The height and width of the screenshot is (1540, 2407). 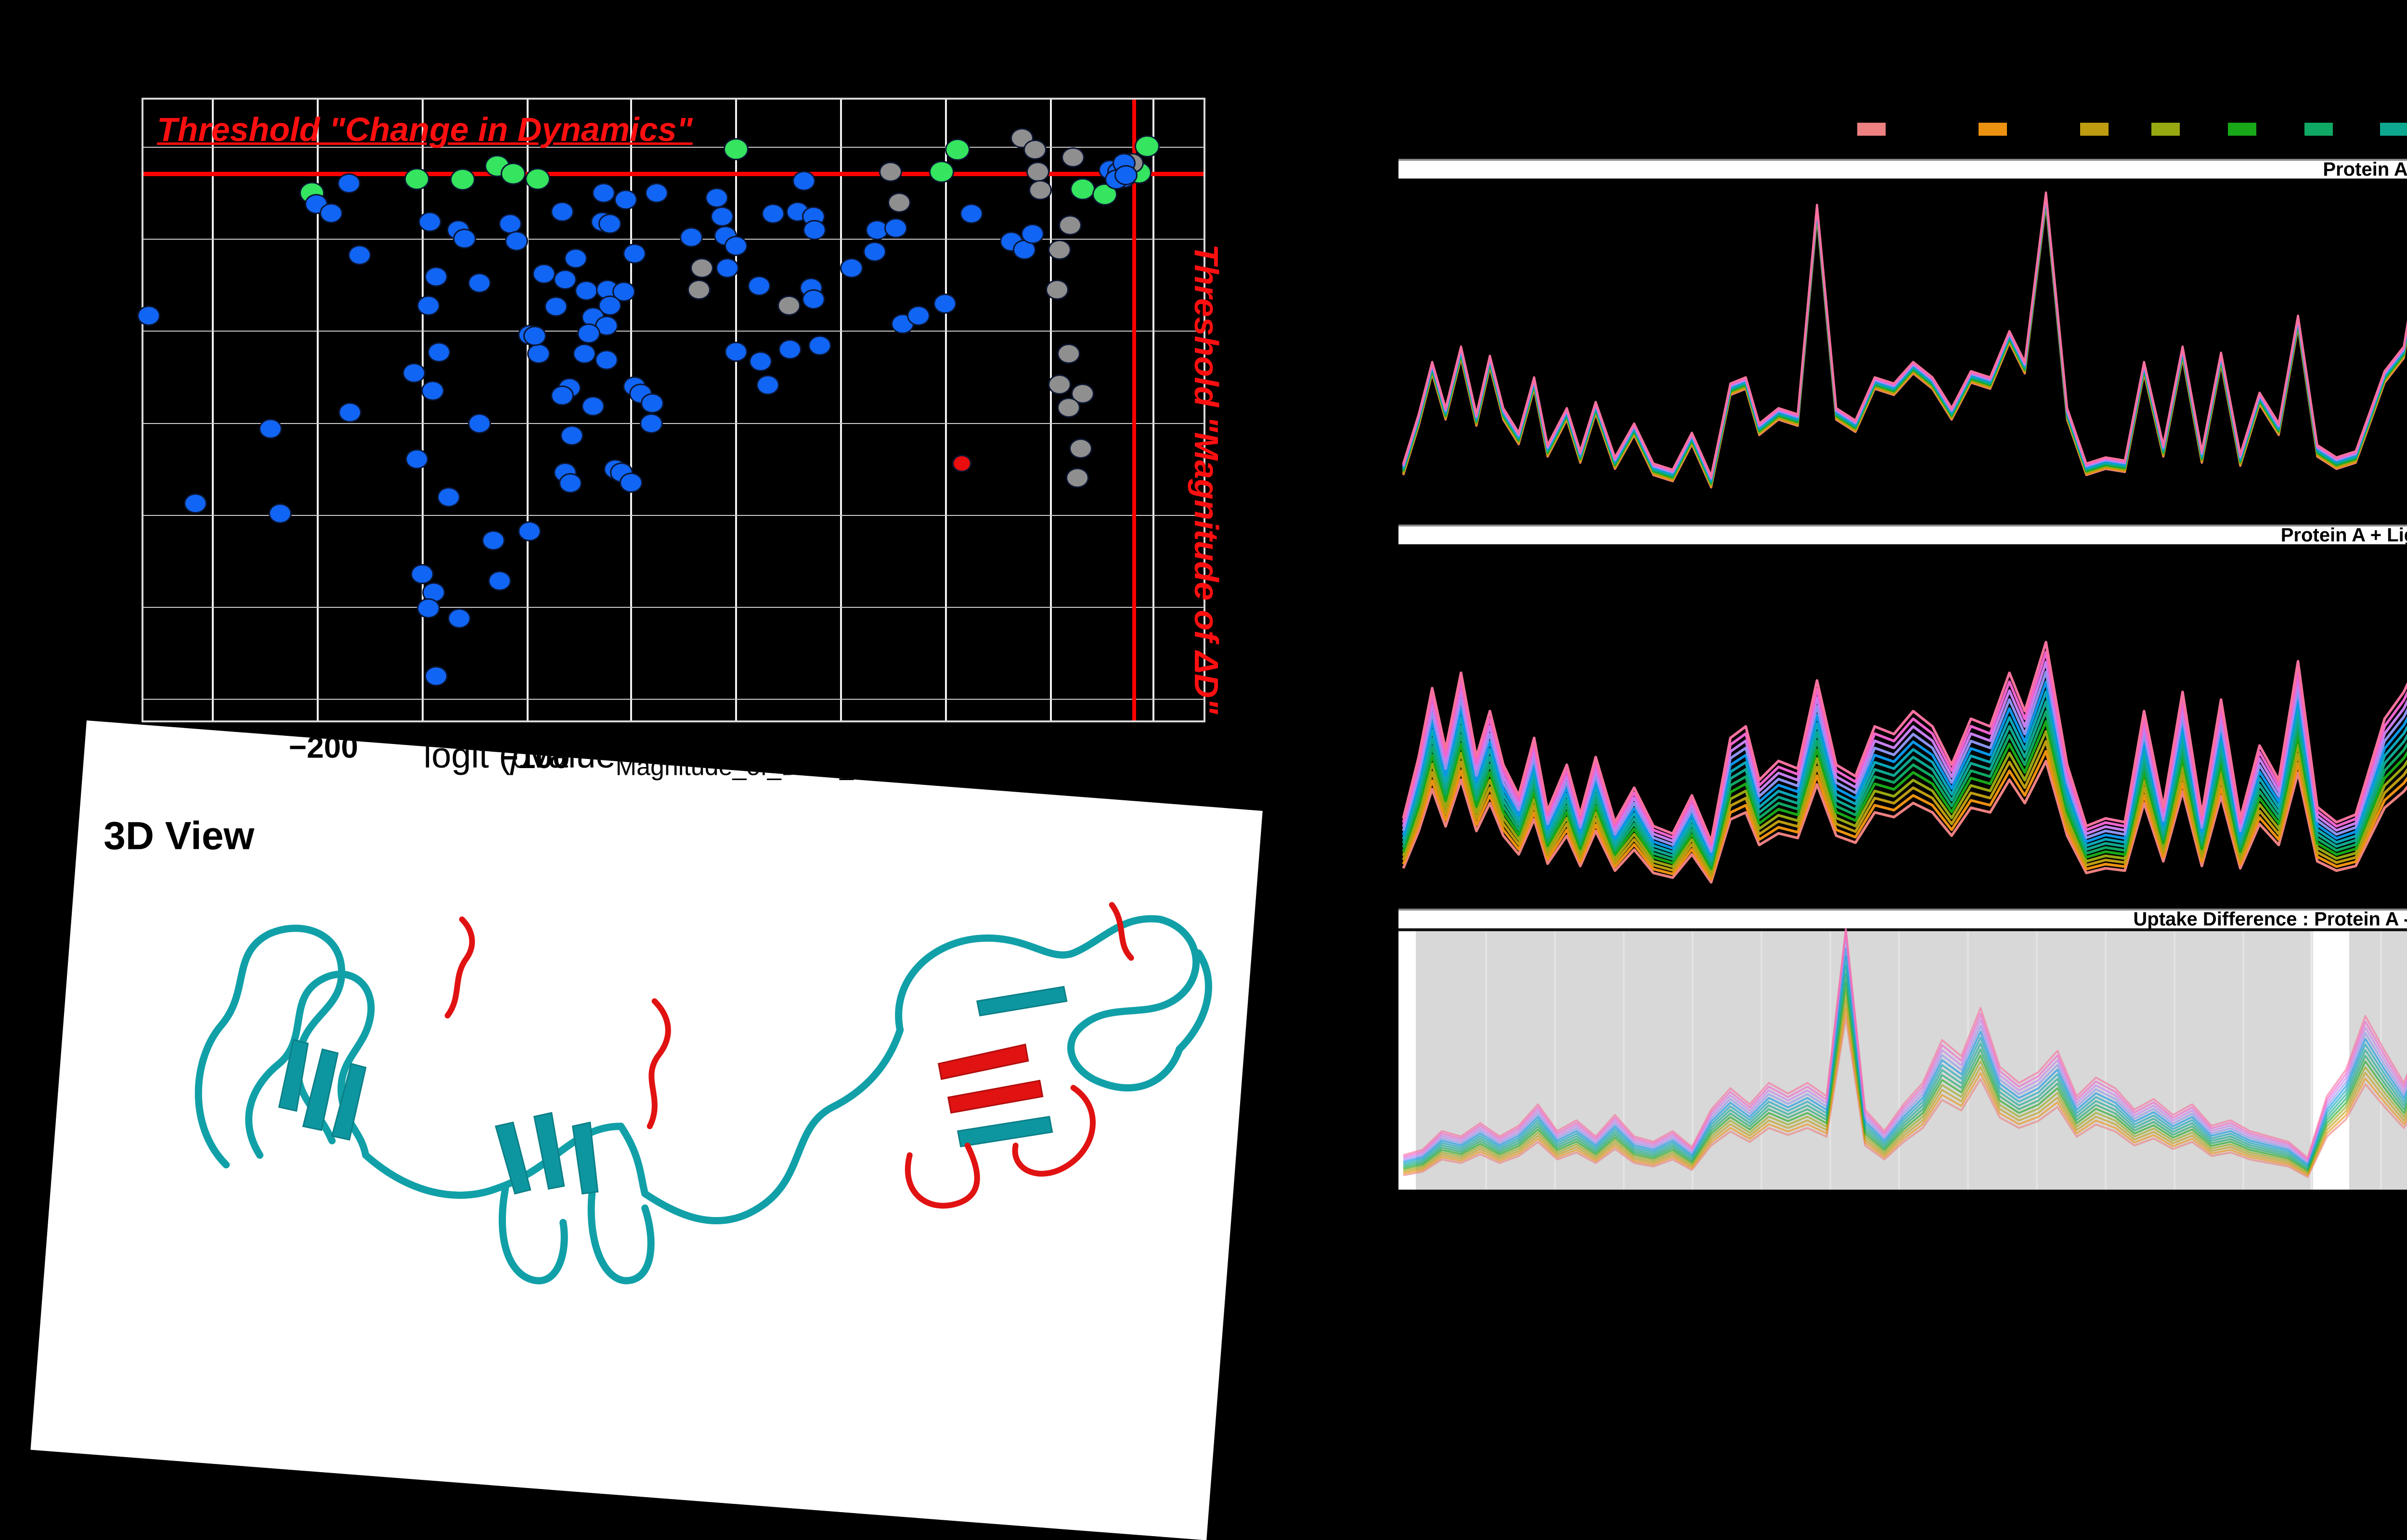 What do you see at coordinates (1135, 410) in the screenshot?
I see `threshold-vertical-line` at bounding box center [1135, 410].